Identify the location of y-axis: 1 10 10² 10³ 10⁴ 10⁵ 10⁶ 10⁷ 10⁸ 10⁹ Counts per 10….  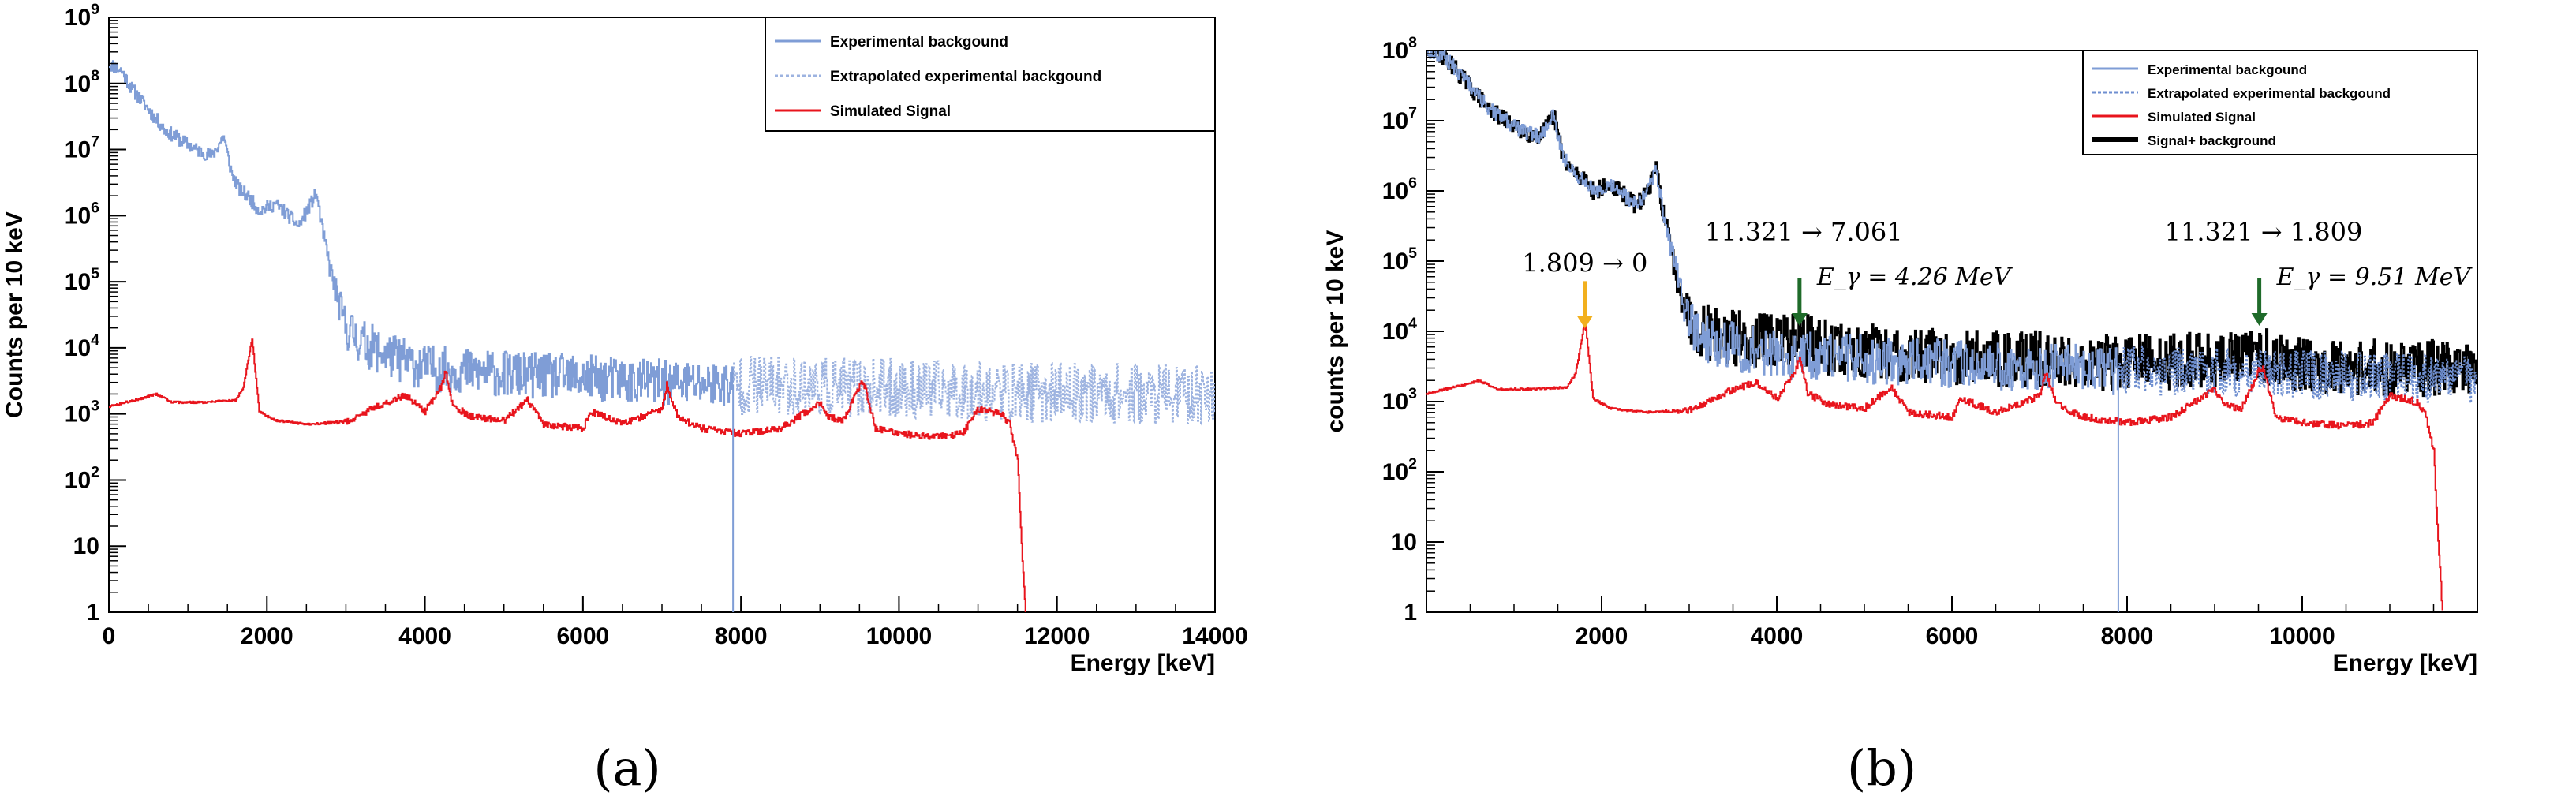
(64, 313).